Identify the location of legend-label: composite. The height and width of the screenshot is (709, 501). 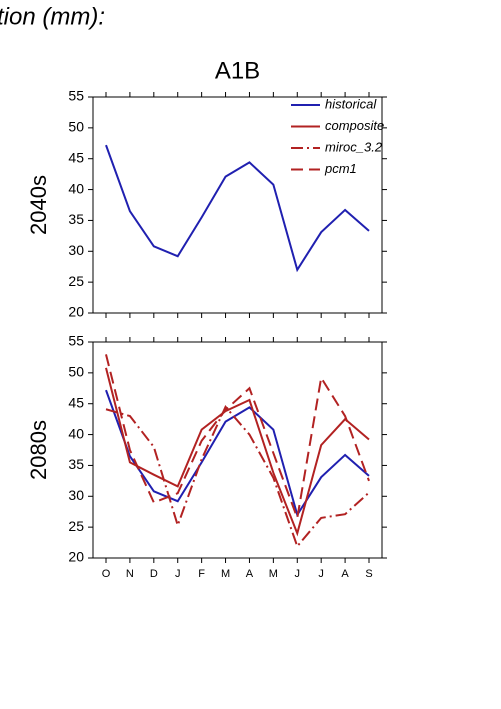
(354, 125).